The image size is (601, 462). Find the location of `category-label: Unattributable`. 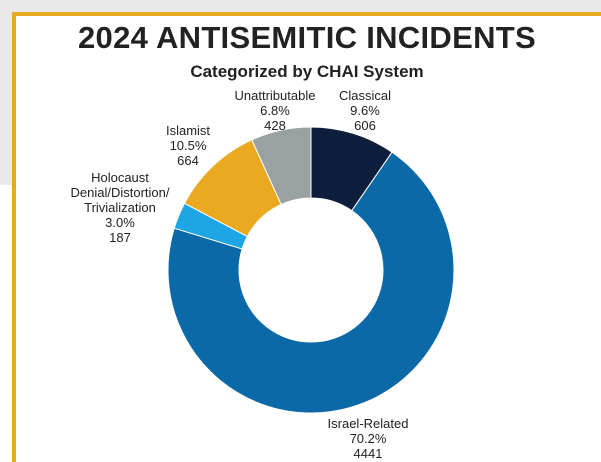

category-label: Unattributable is located at coordinates (275, 95).